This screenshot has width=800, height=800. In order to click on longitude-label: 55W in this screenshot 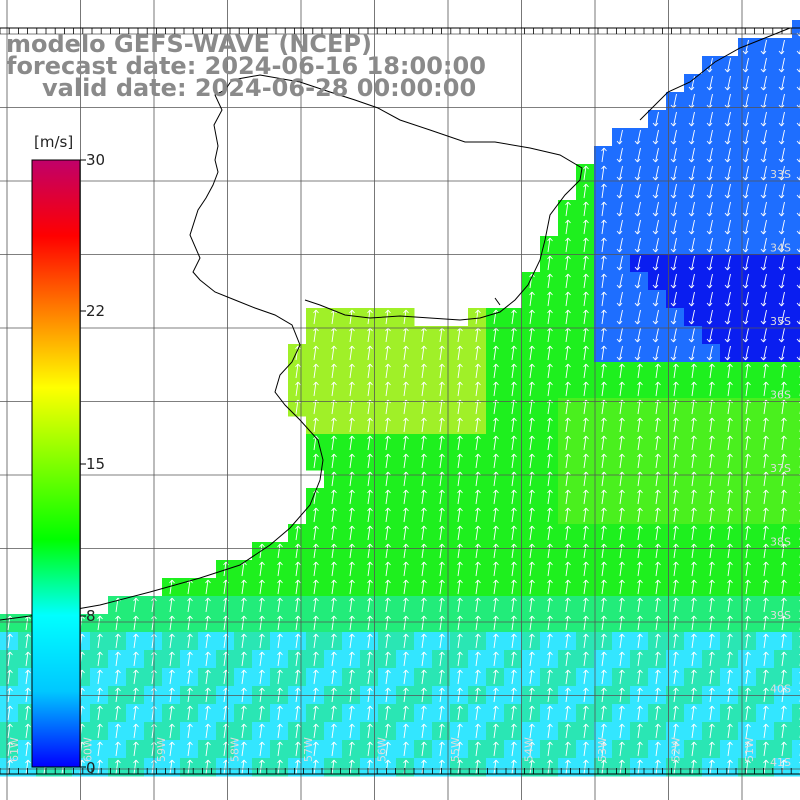, I will do `click(455, 749)`.